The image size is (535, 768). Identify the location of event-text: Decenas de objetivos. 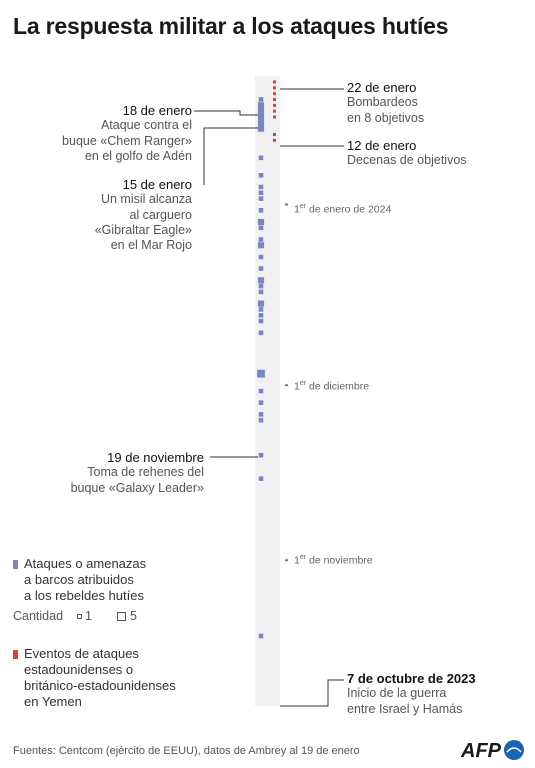
(407, 160).